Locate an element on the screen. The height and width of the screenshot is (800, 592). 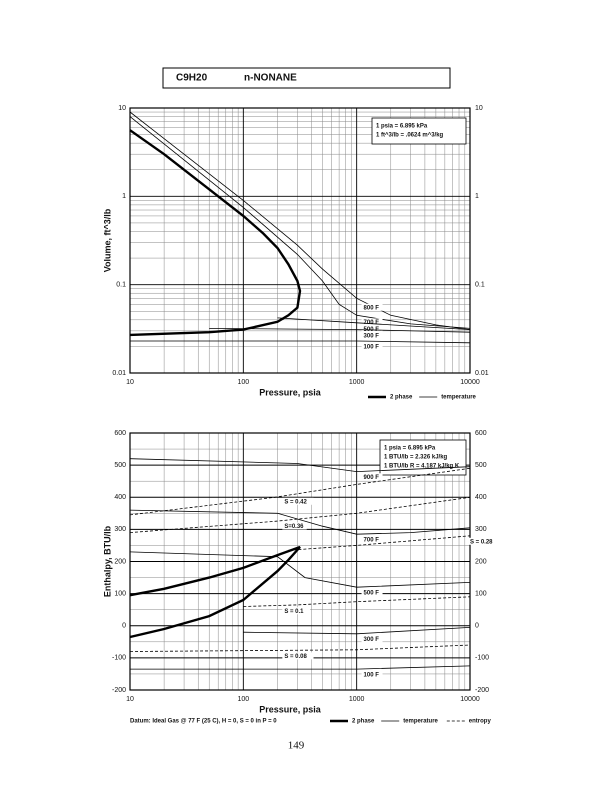
curve-label: 900 F is located at coordinates (372, 478).